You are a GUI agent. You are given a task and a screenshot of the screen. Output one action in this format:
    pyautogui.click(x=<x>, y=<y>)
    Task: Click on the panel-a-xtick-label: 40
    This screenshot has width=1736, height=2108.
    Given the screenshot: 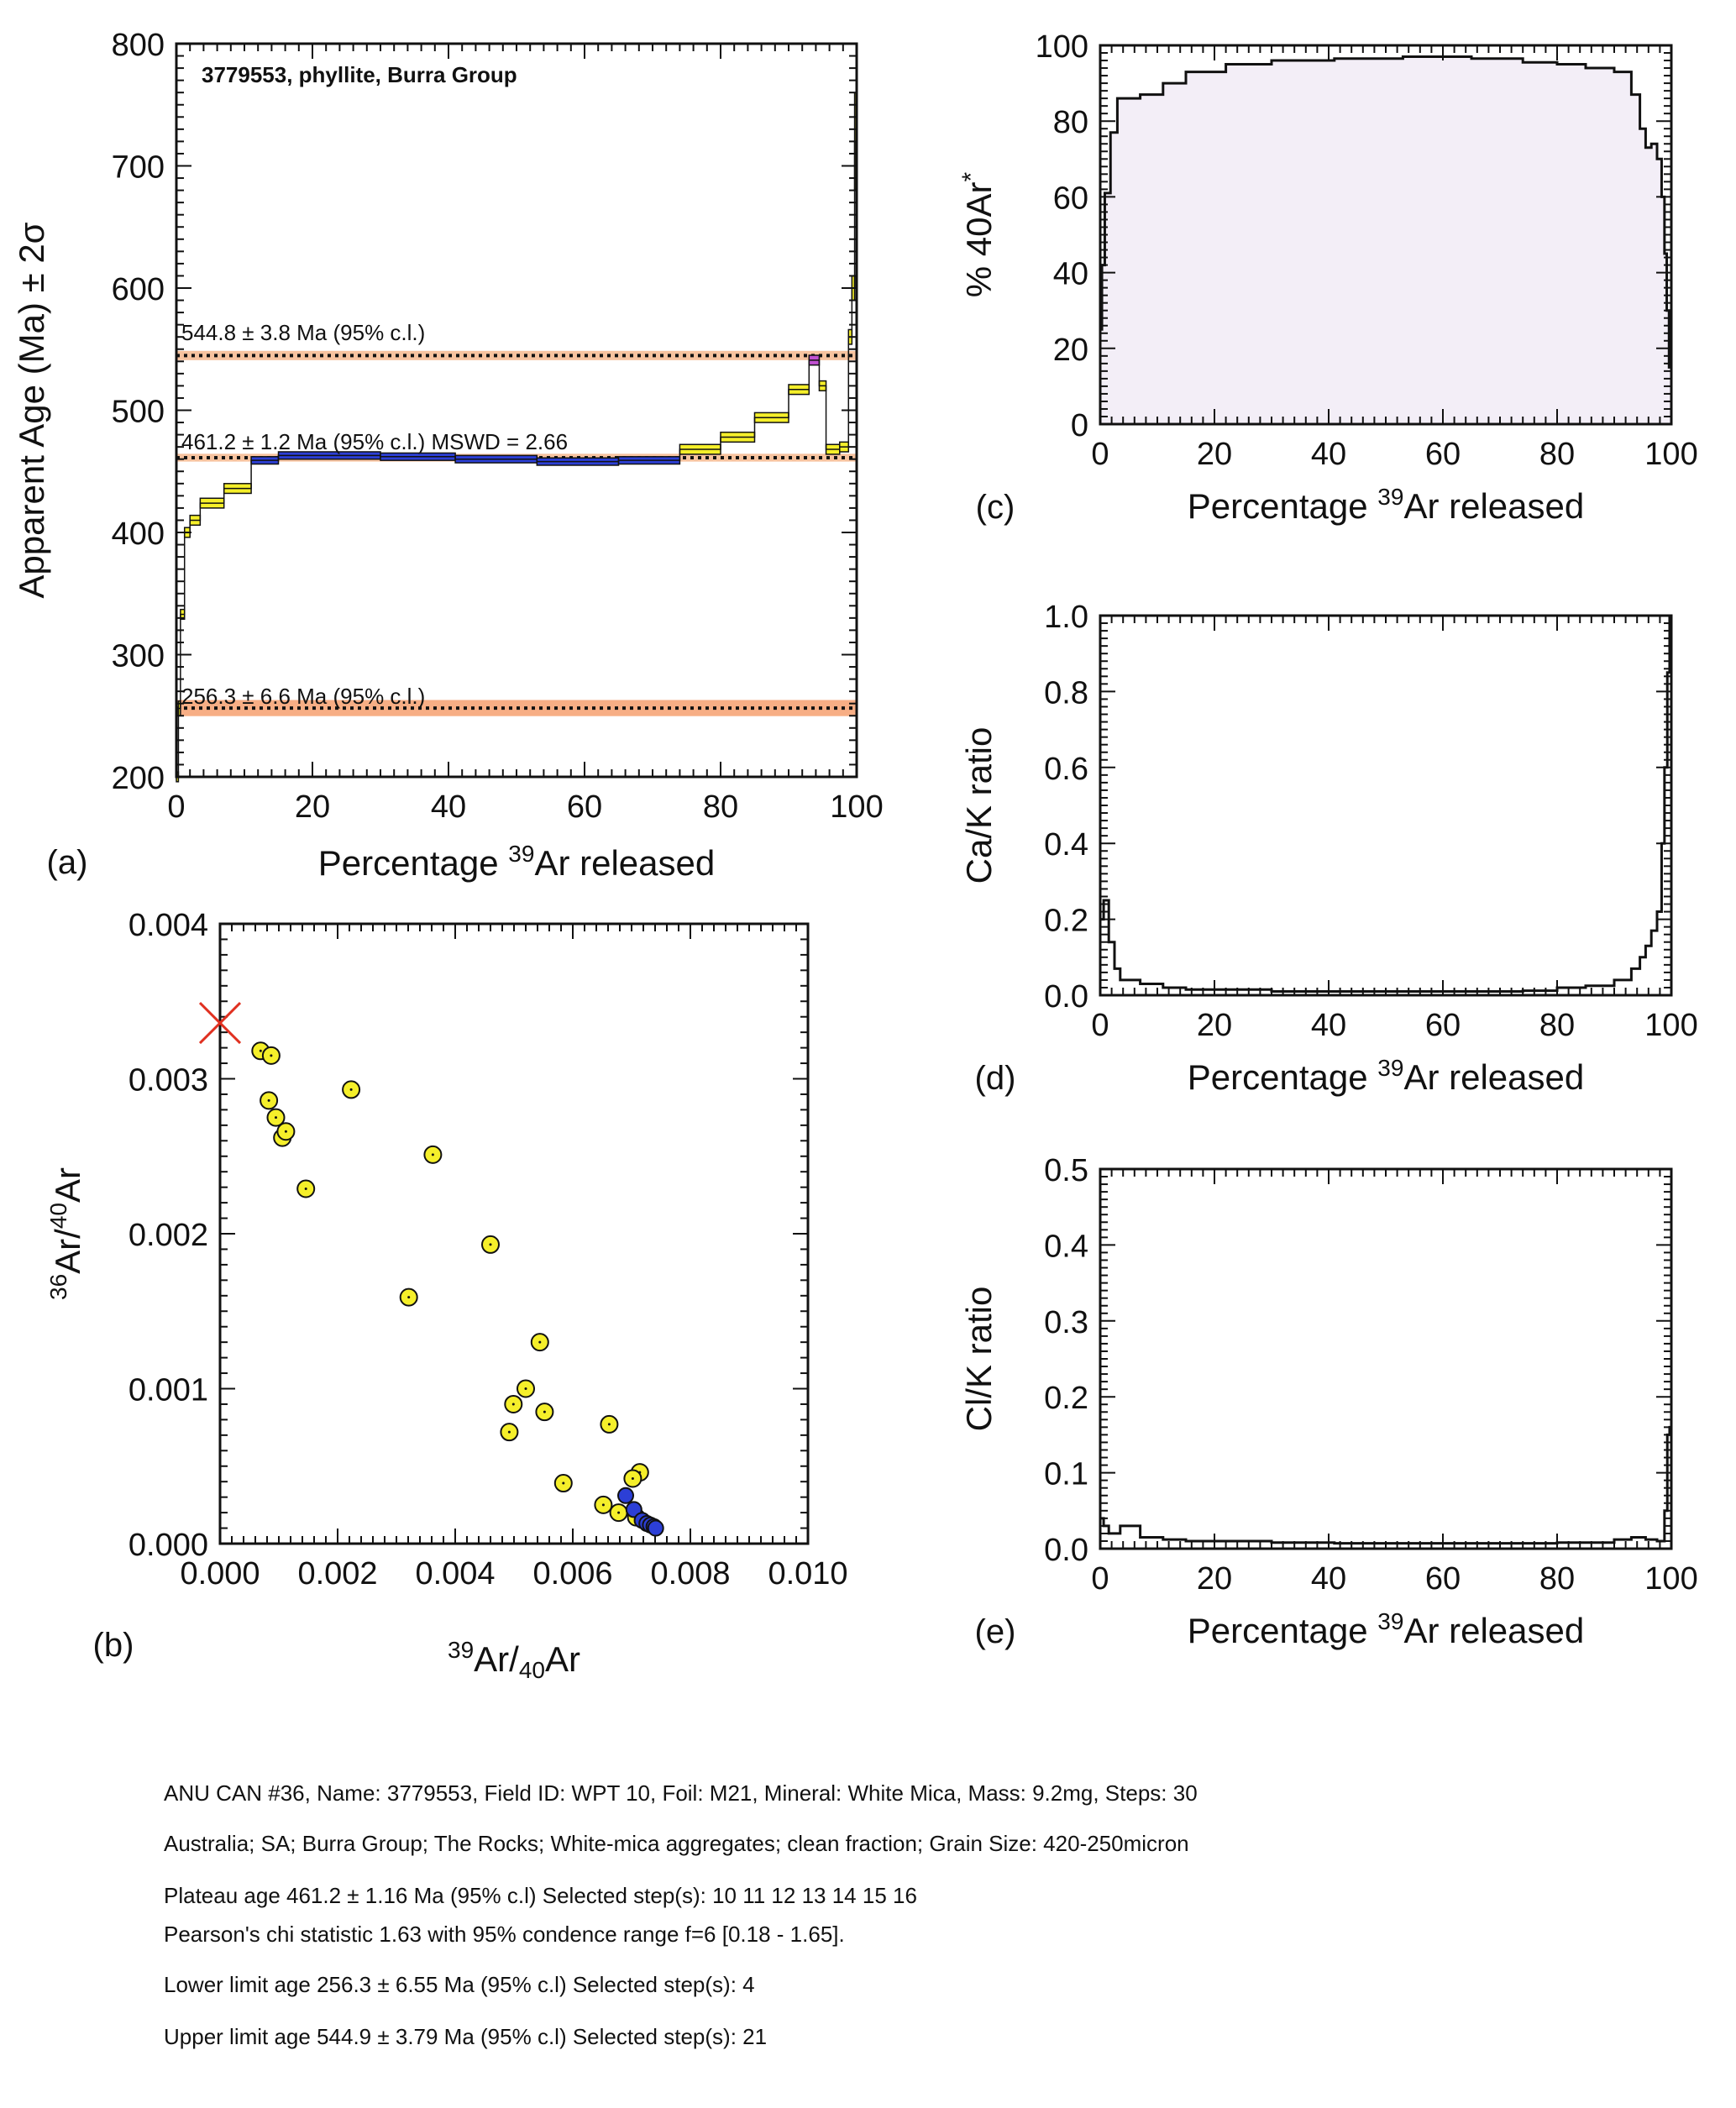 What is the action you would take?
    pyautogui.click(x=448, y=807)
    